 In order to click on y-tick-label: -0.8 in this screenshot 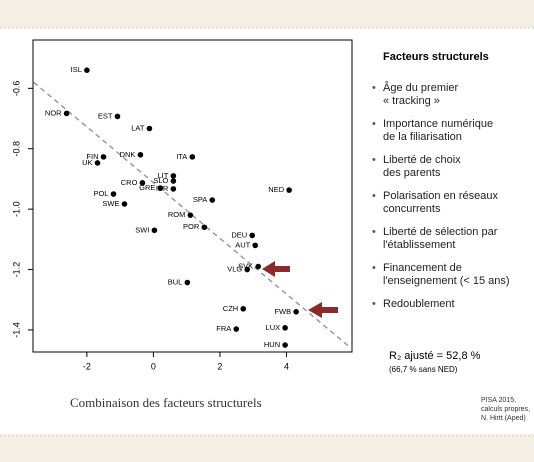, I will do `click(16, 149)`.